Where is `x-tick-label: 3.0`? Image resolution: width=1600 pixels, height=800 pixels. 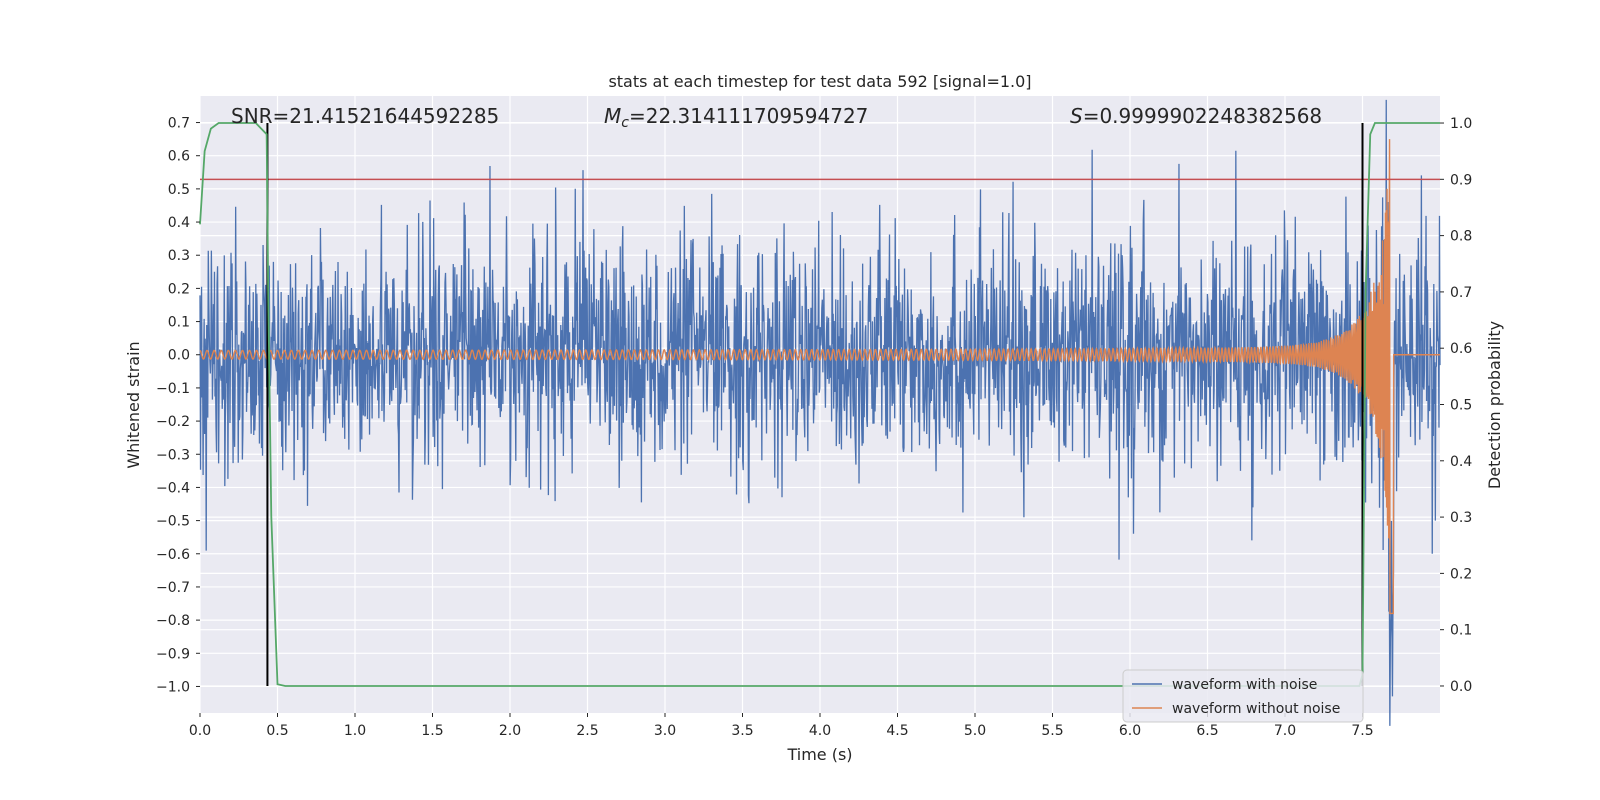
x-tick-label: 3.0 is located at coordinates (665, 731).